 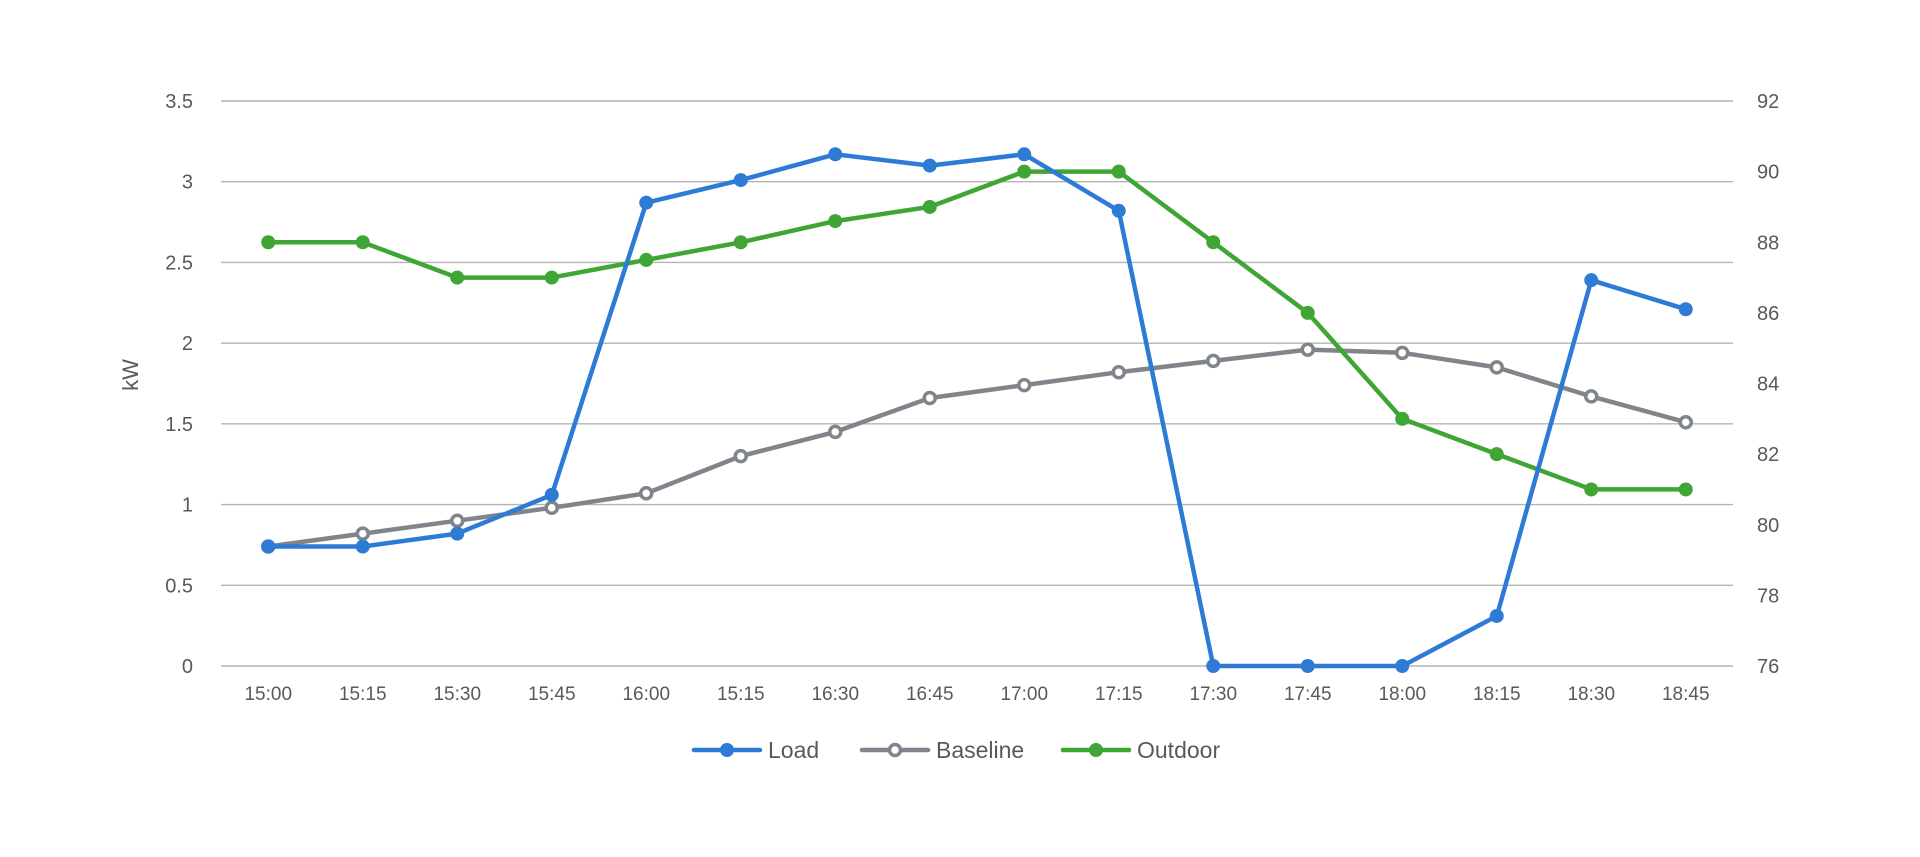 What do you see at coordinates (1768, 243) in the screenshot?
I see `right-y-tick-label: 88` at bounding box center [1768, 243].